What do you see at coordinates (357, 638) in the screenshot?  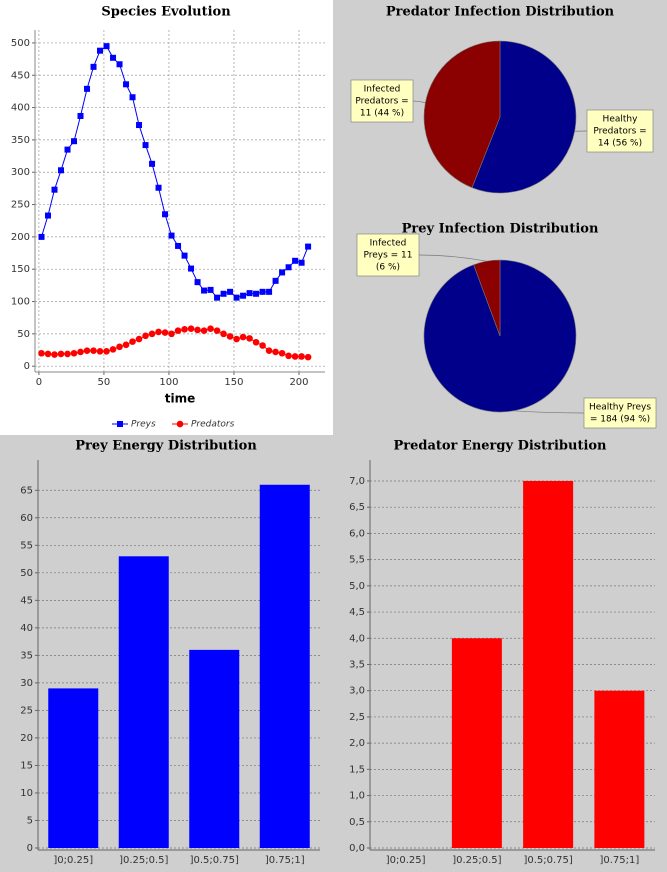 I see `y-tick-label: 4,0` at bounding box center [357, 638].